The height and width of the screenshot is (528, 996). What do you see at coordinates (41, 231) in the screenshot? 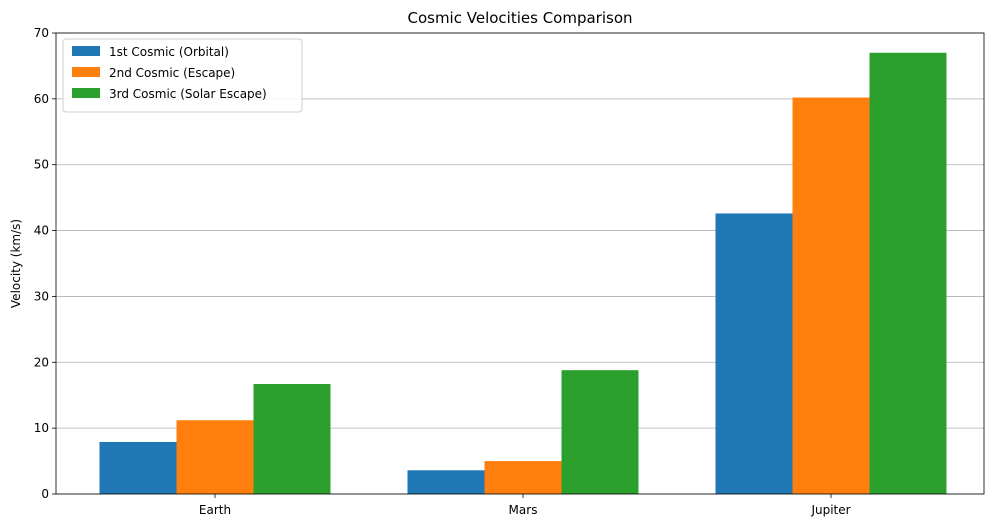
I see `y-tick-label: 40` at bounding box center [41, 231].